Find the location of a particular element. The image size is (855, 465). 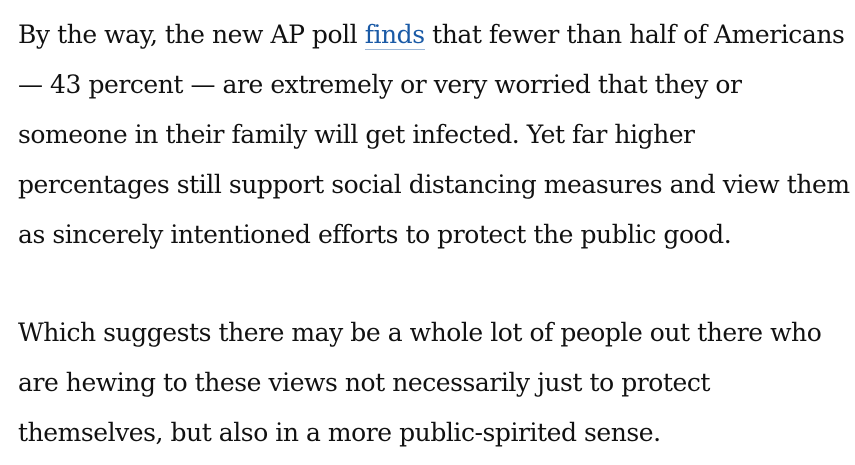

finds-link: finds is located at coordinates (394, 35).